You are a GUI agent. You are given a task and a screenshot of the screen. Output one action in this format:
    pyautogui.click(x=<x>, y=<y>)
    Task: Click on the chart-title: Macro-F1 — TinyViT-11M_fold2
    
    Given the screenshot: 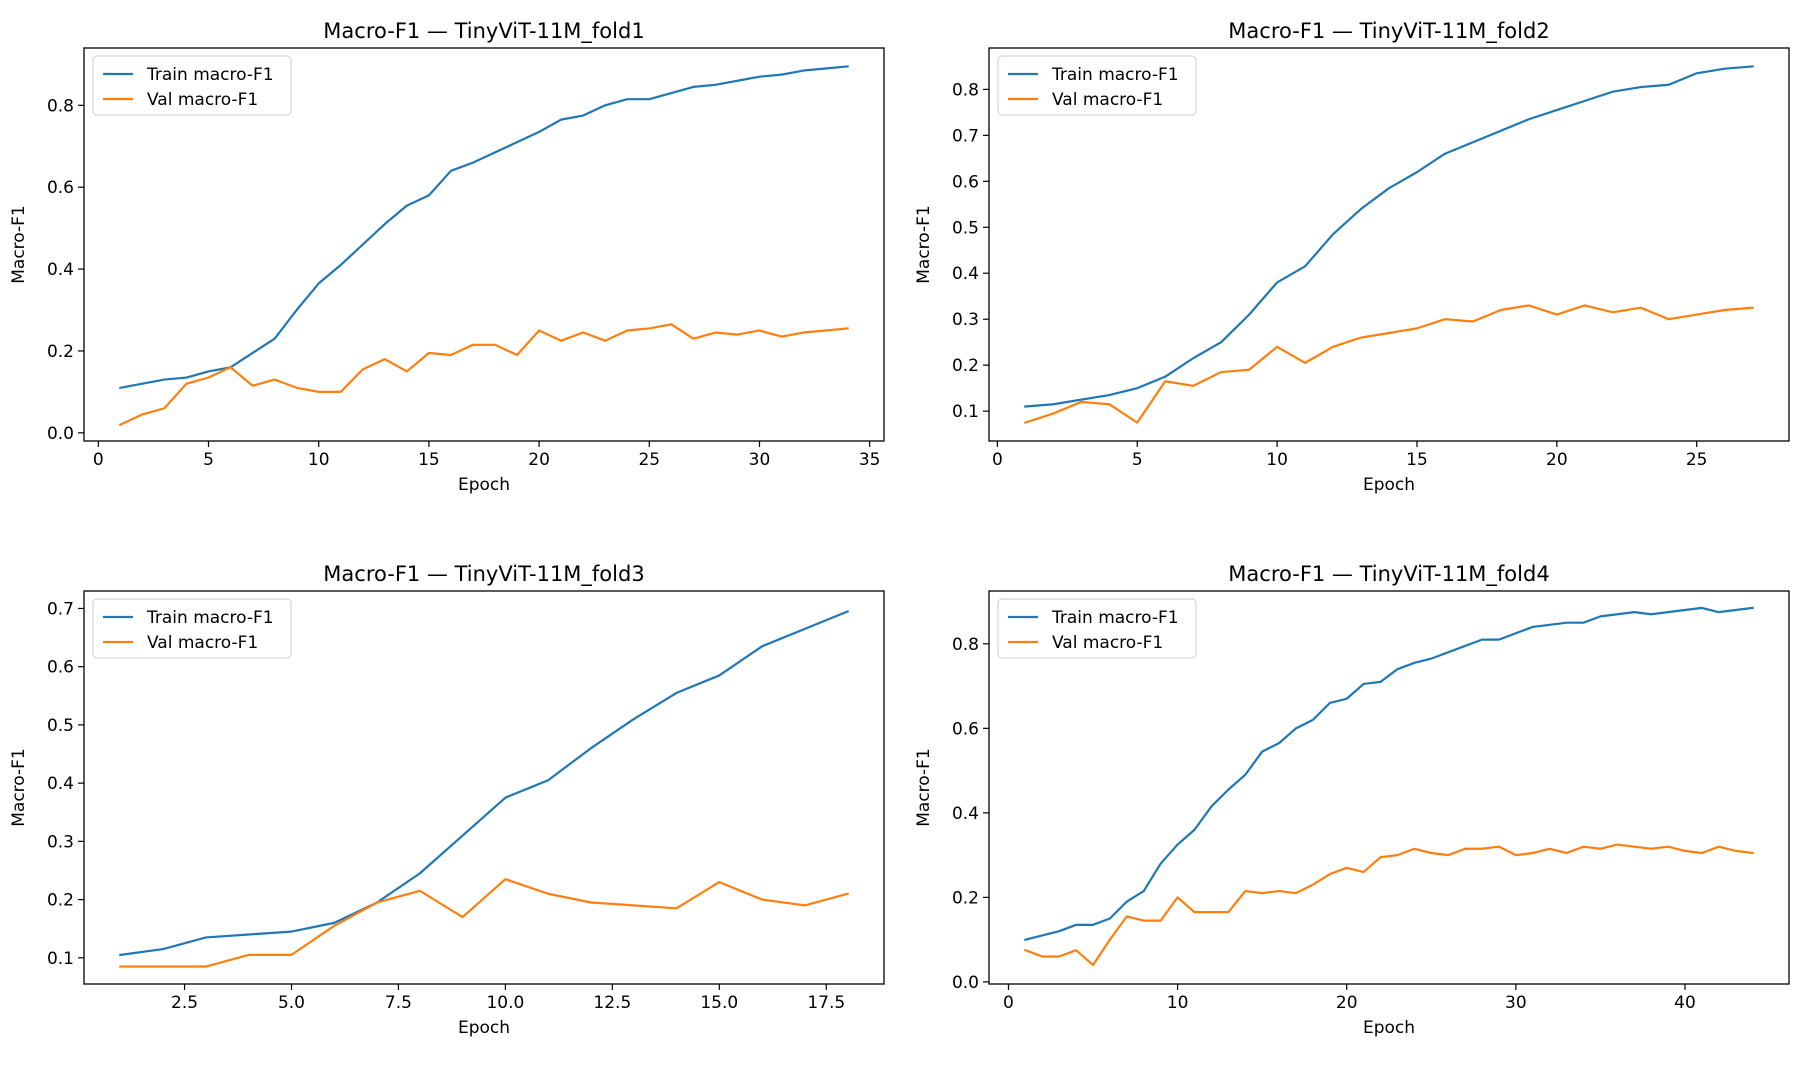 What is the action you would take?
    pyautogui.click(x=1388, y=31)
    